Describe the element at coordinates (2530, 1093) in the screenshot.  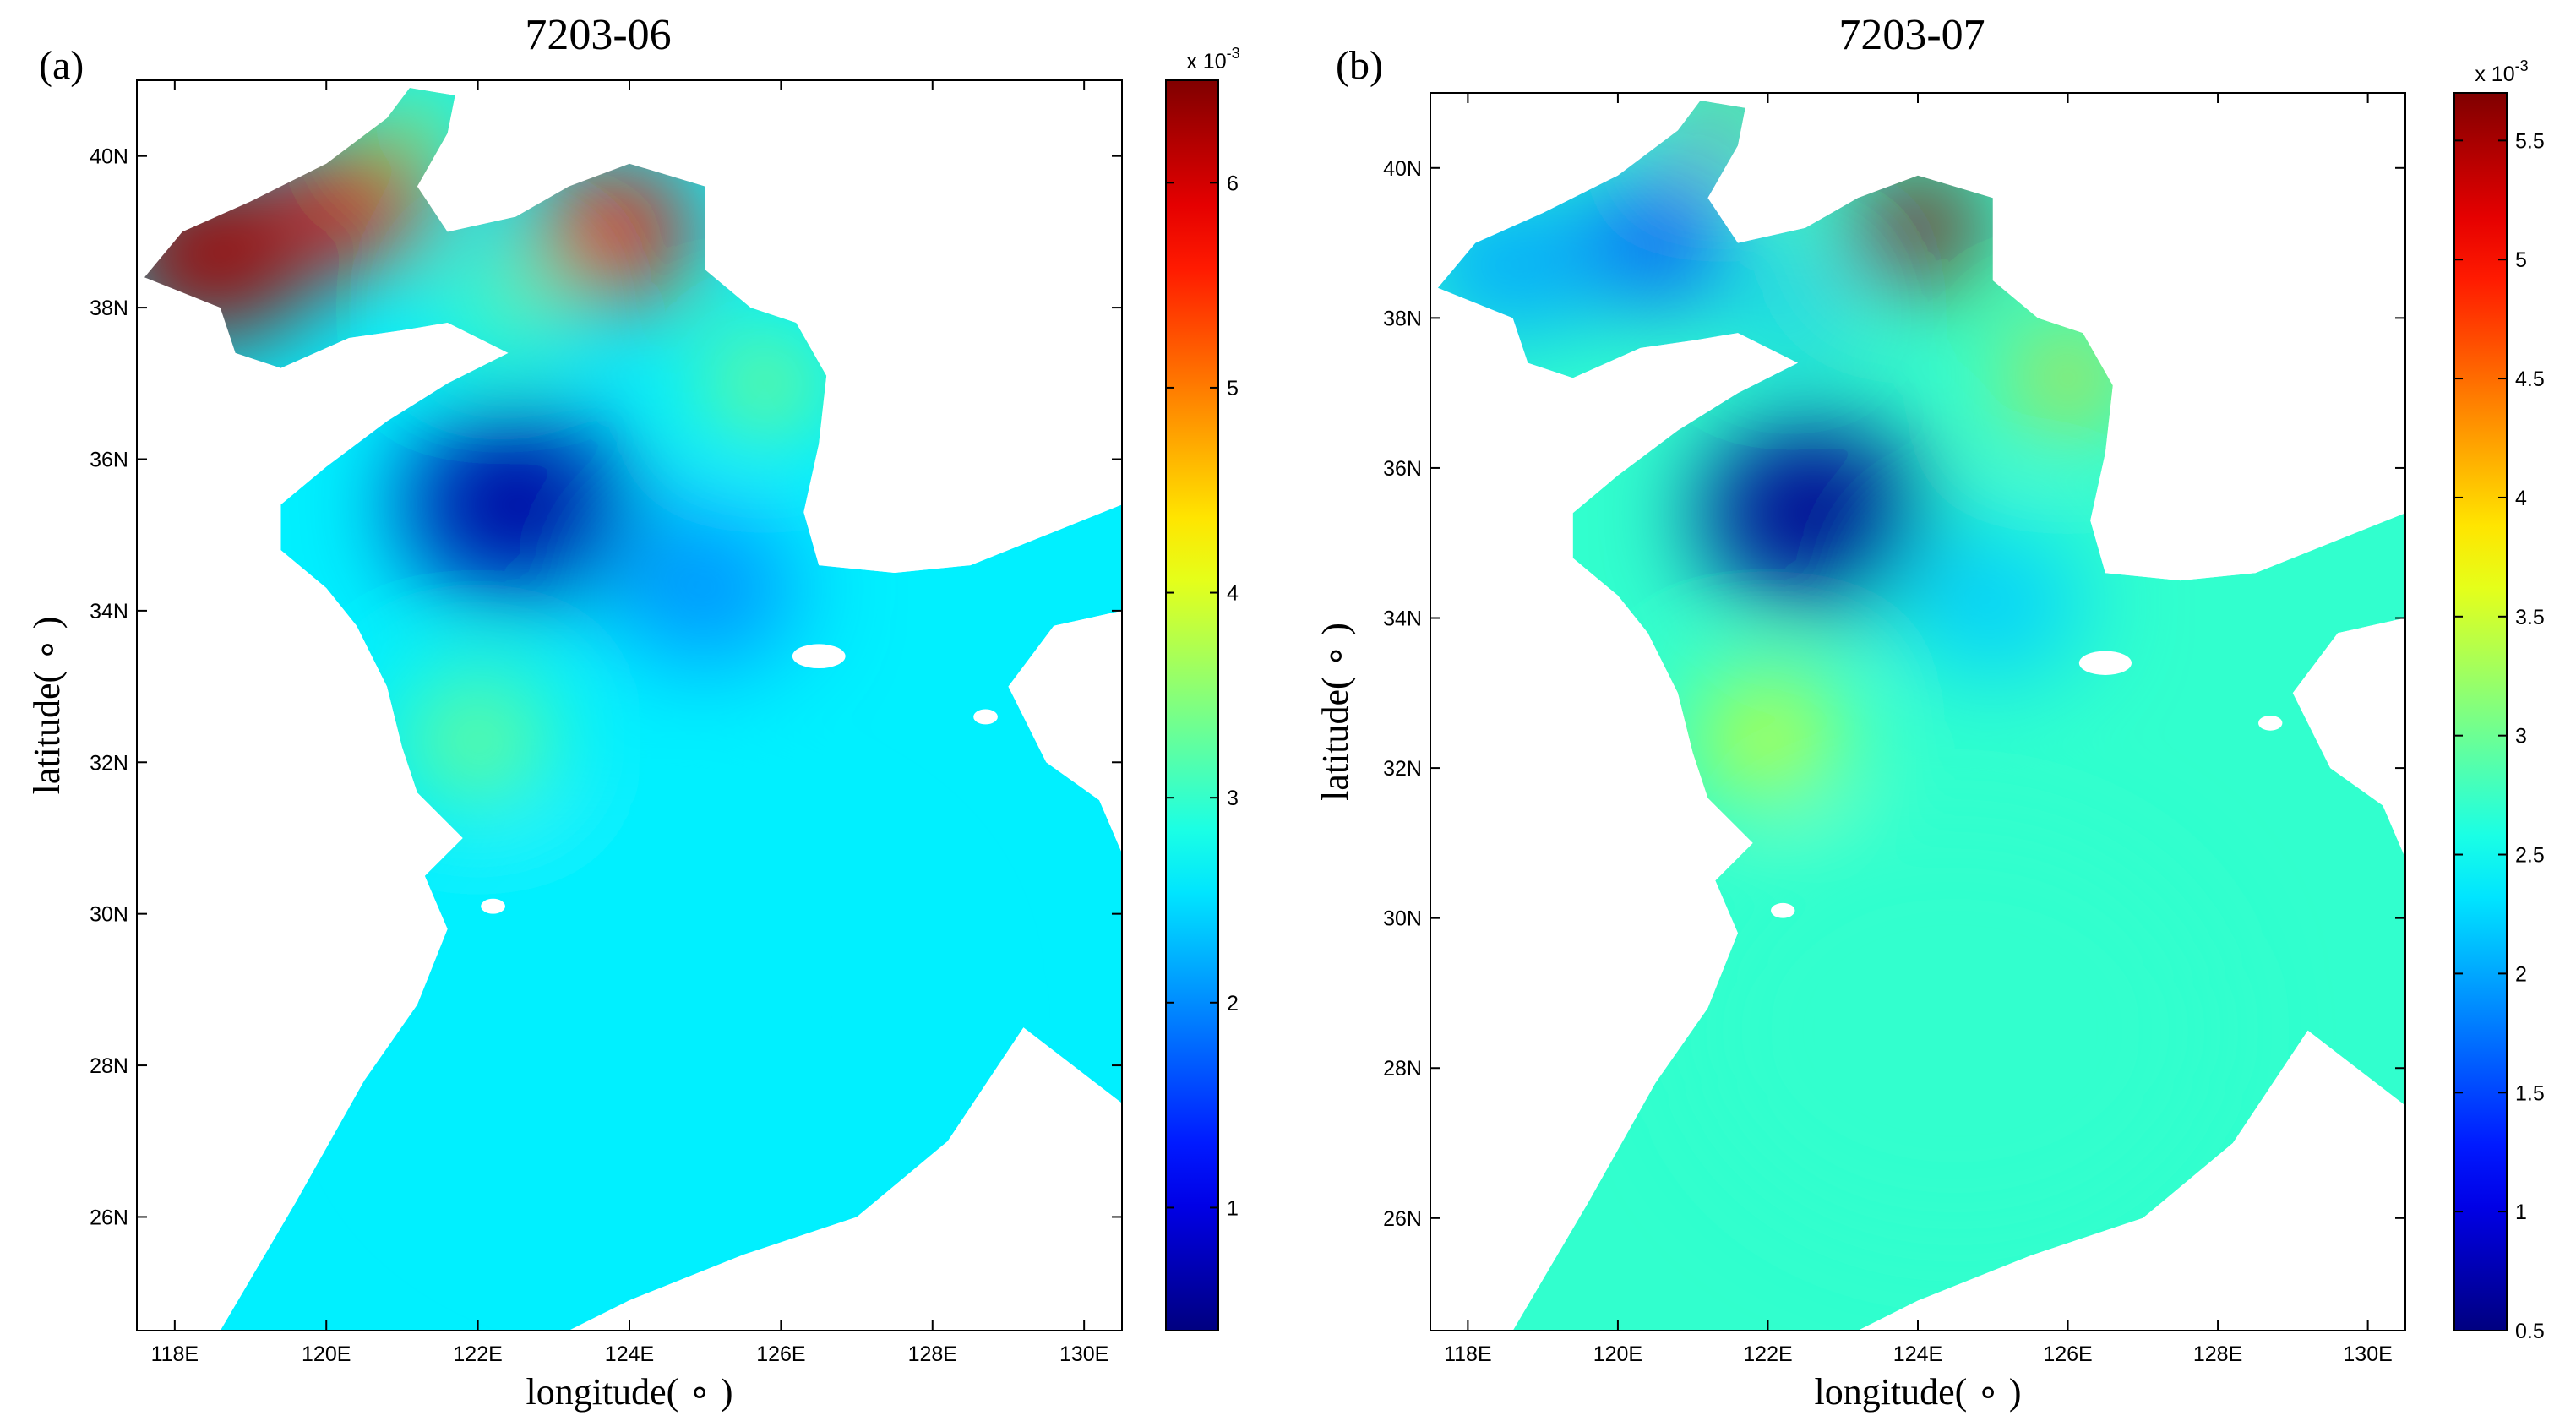
I see `colorbar-tick-label: 1.5` at that location.